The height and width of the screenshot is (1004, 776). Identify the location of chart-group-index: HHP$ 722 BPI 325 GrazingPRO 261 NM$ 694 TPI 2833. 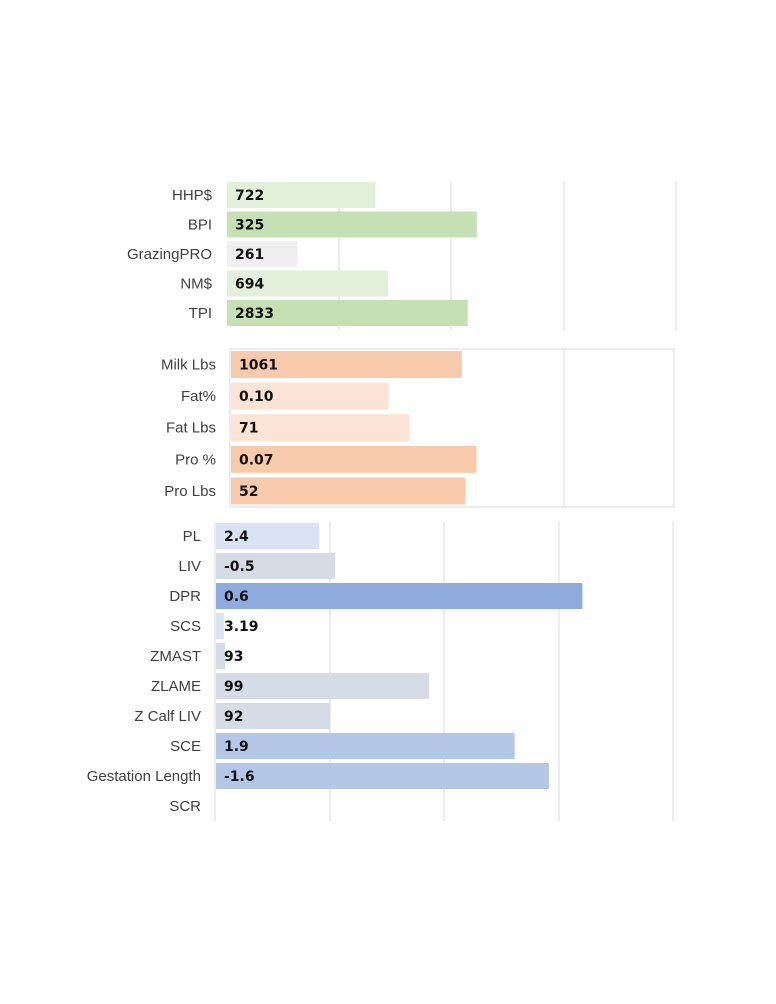
(402, 256).